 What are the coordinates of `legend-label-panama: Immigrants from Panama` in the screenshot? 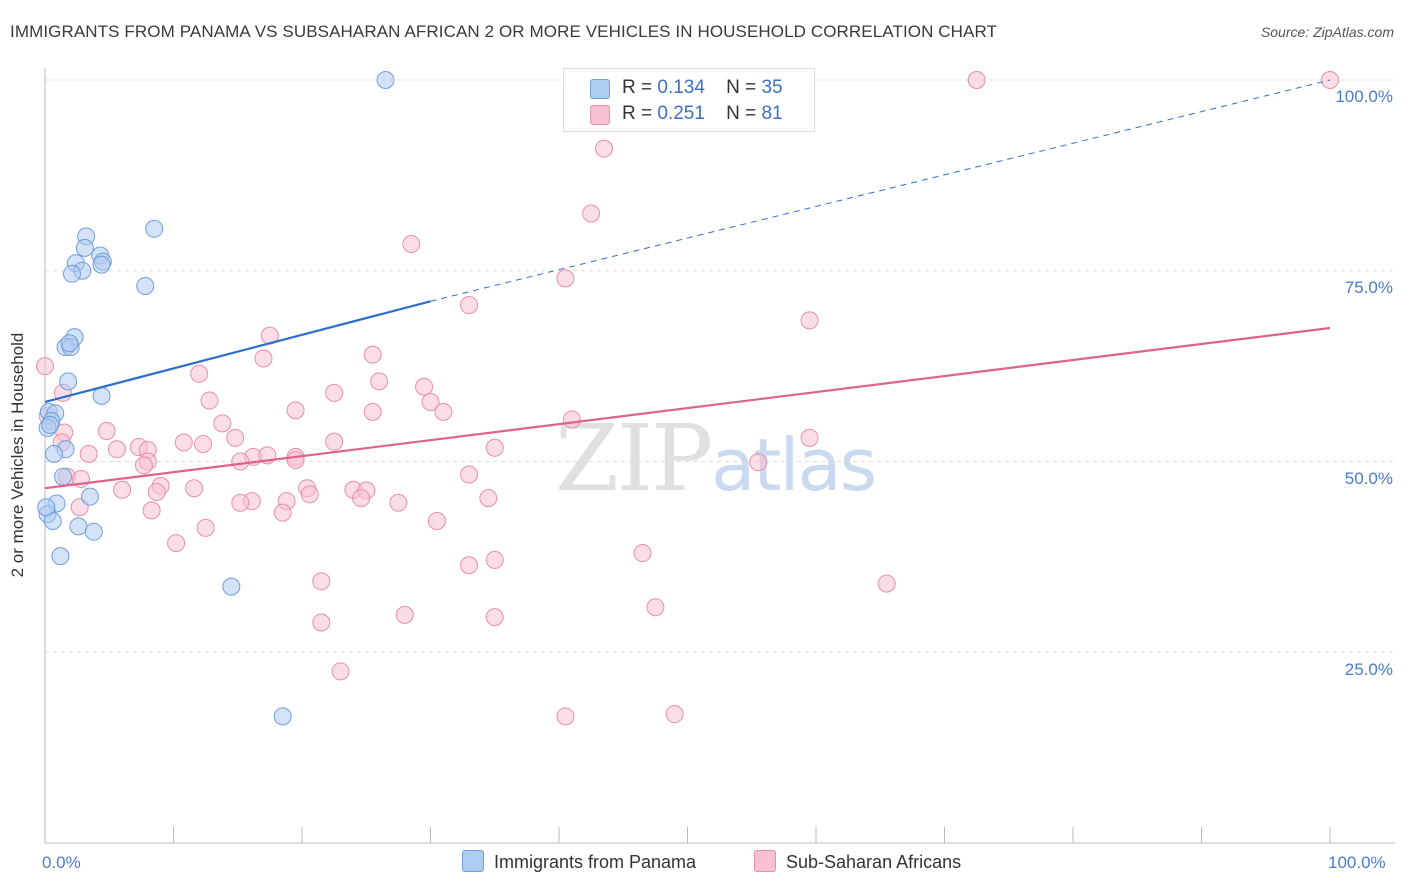 It's located at (595, 862).